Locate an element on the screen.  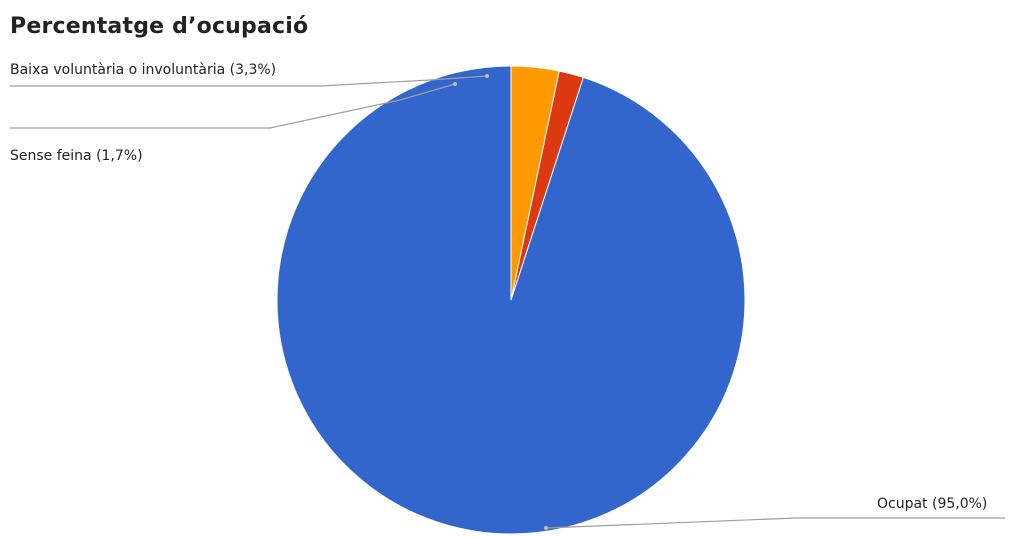
slice-label-sense-feina: Sense feina (1,7%) is located at coordinates (76, 156).